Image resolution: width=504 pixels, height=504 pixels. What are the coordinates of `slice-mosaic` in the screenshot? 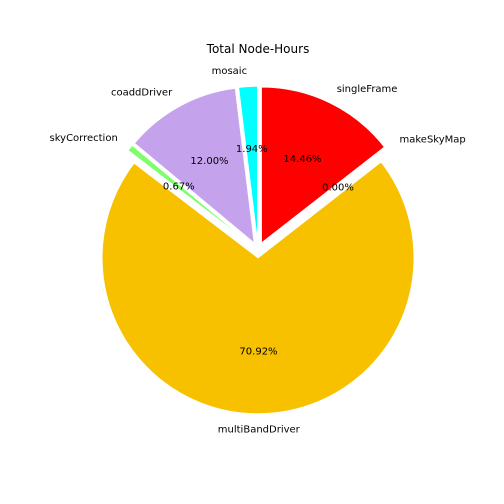 It's located at (248, 164).